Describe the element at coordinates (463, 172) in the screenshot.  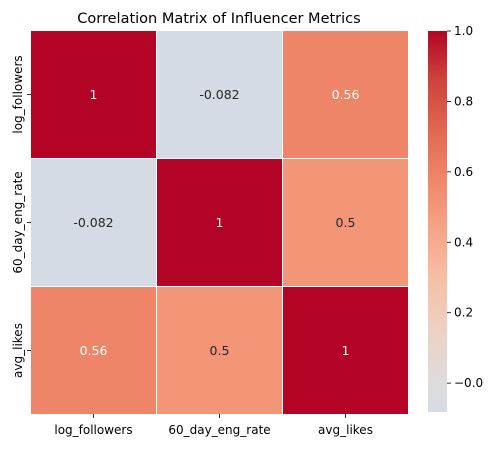
I see `colorbar-tick-label-3: 0.6` at that location.